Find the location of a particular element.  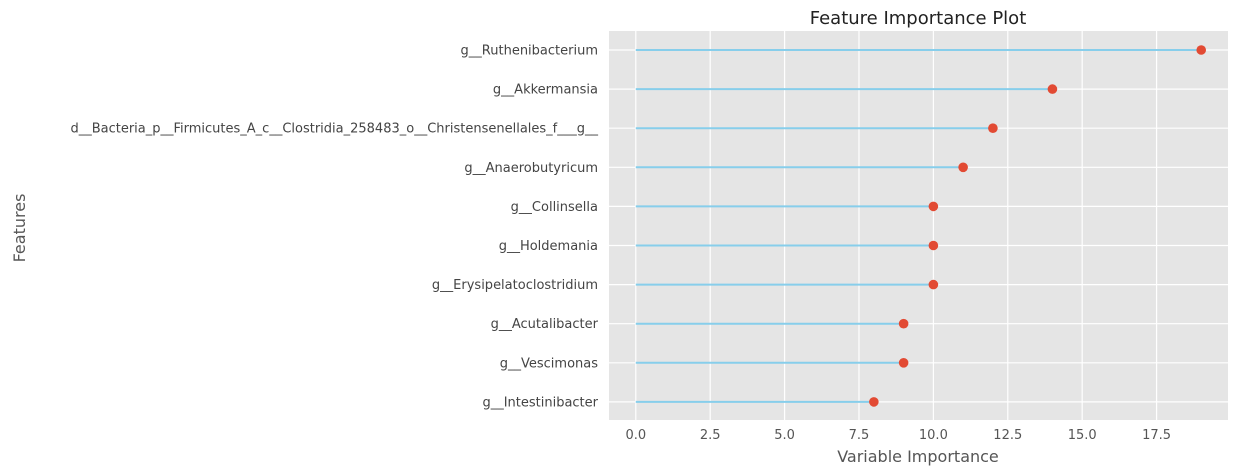

x-tick-label: 7.5 is located at coordinates (859, 435).